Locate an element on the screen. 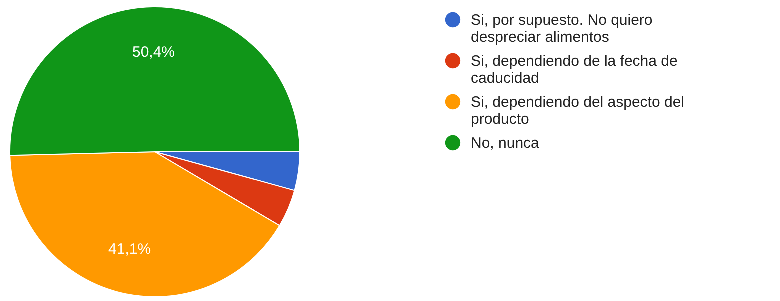  data-label: 41,1% is located at coordinates (130, 249).